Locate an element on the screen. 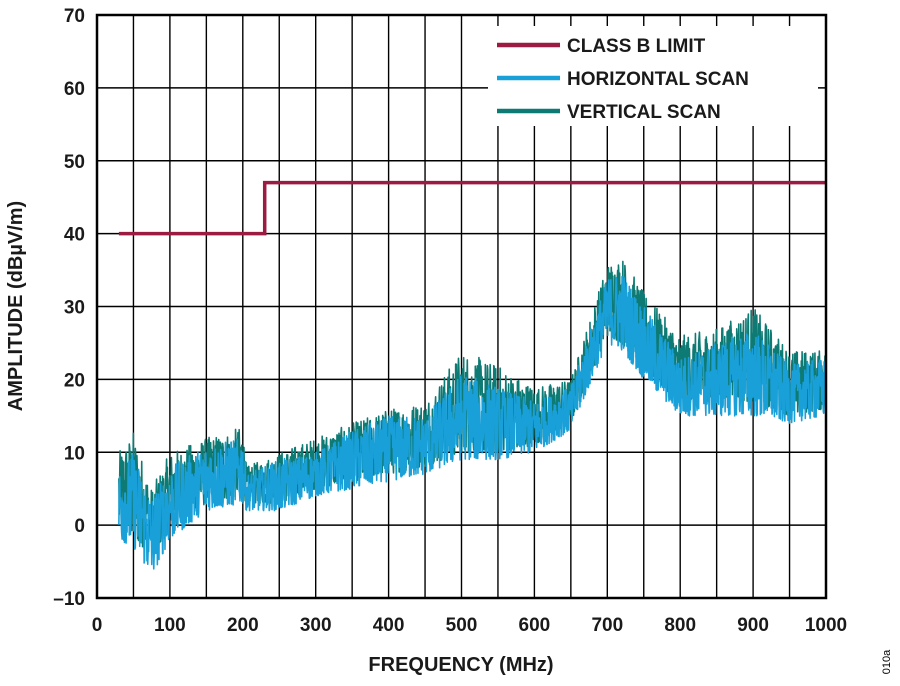 This screenshot has width=900, height=686. y-tick-label: 40 is located at coordinates (74, 235).